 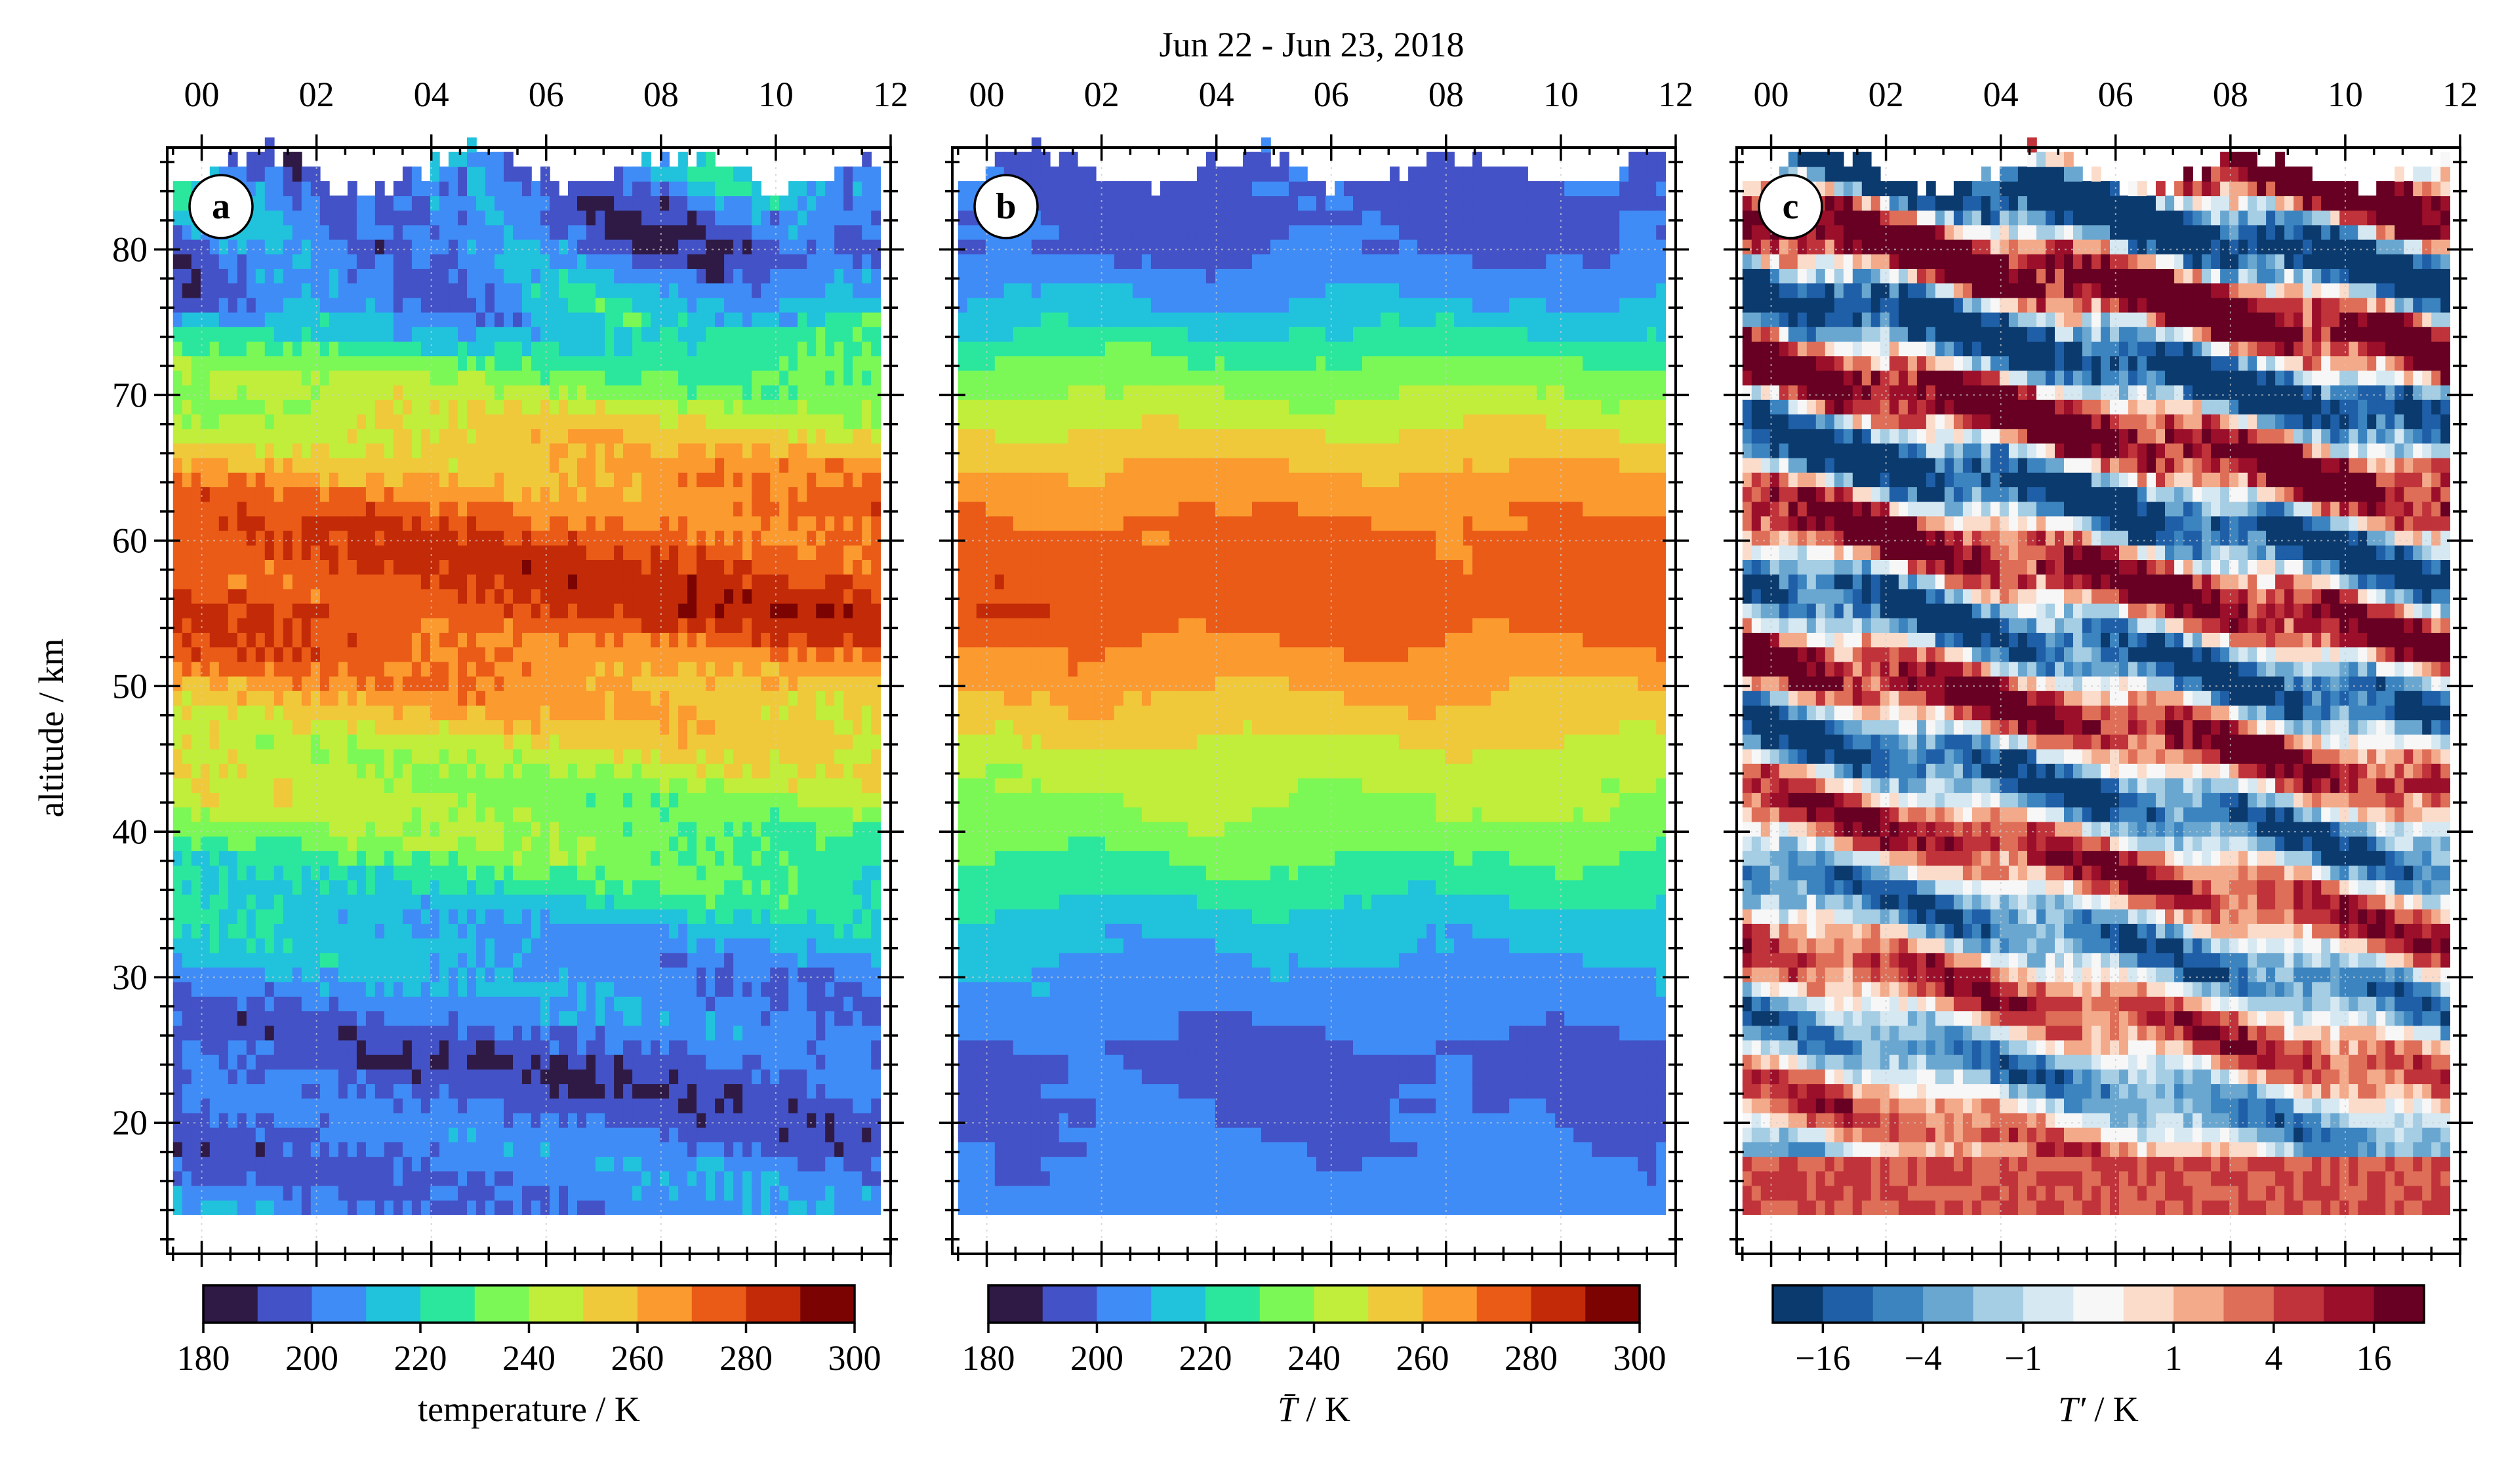 What do you see at coordinates (2023, 1358) in the screenshot?
I see `colorbar-tick-label: −1` at bounding box center [2023, 1358].